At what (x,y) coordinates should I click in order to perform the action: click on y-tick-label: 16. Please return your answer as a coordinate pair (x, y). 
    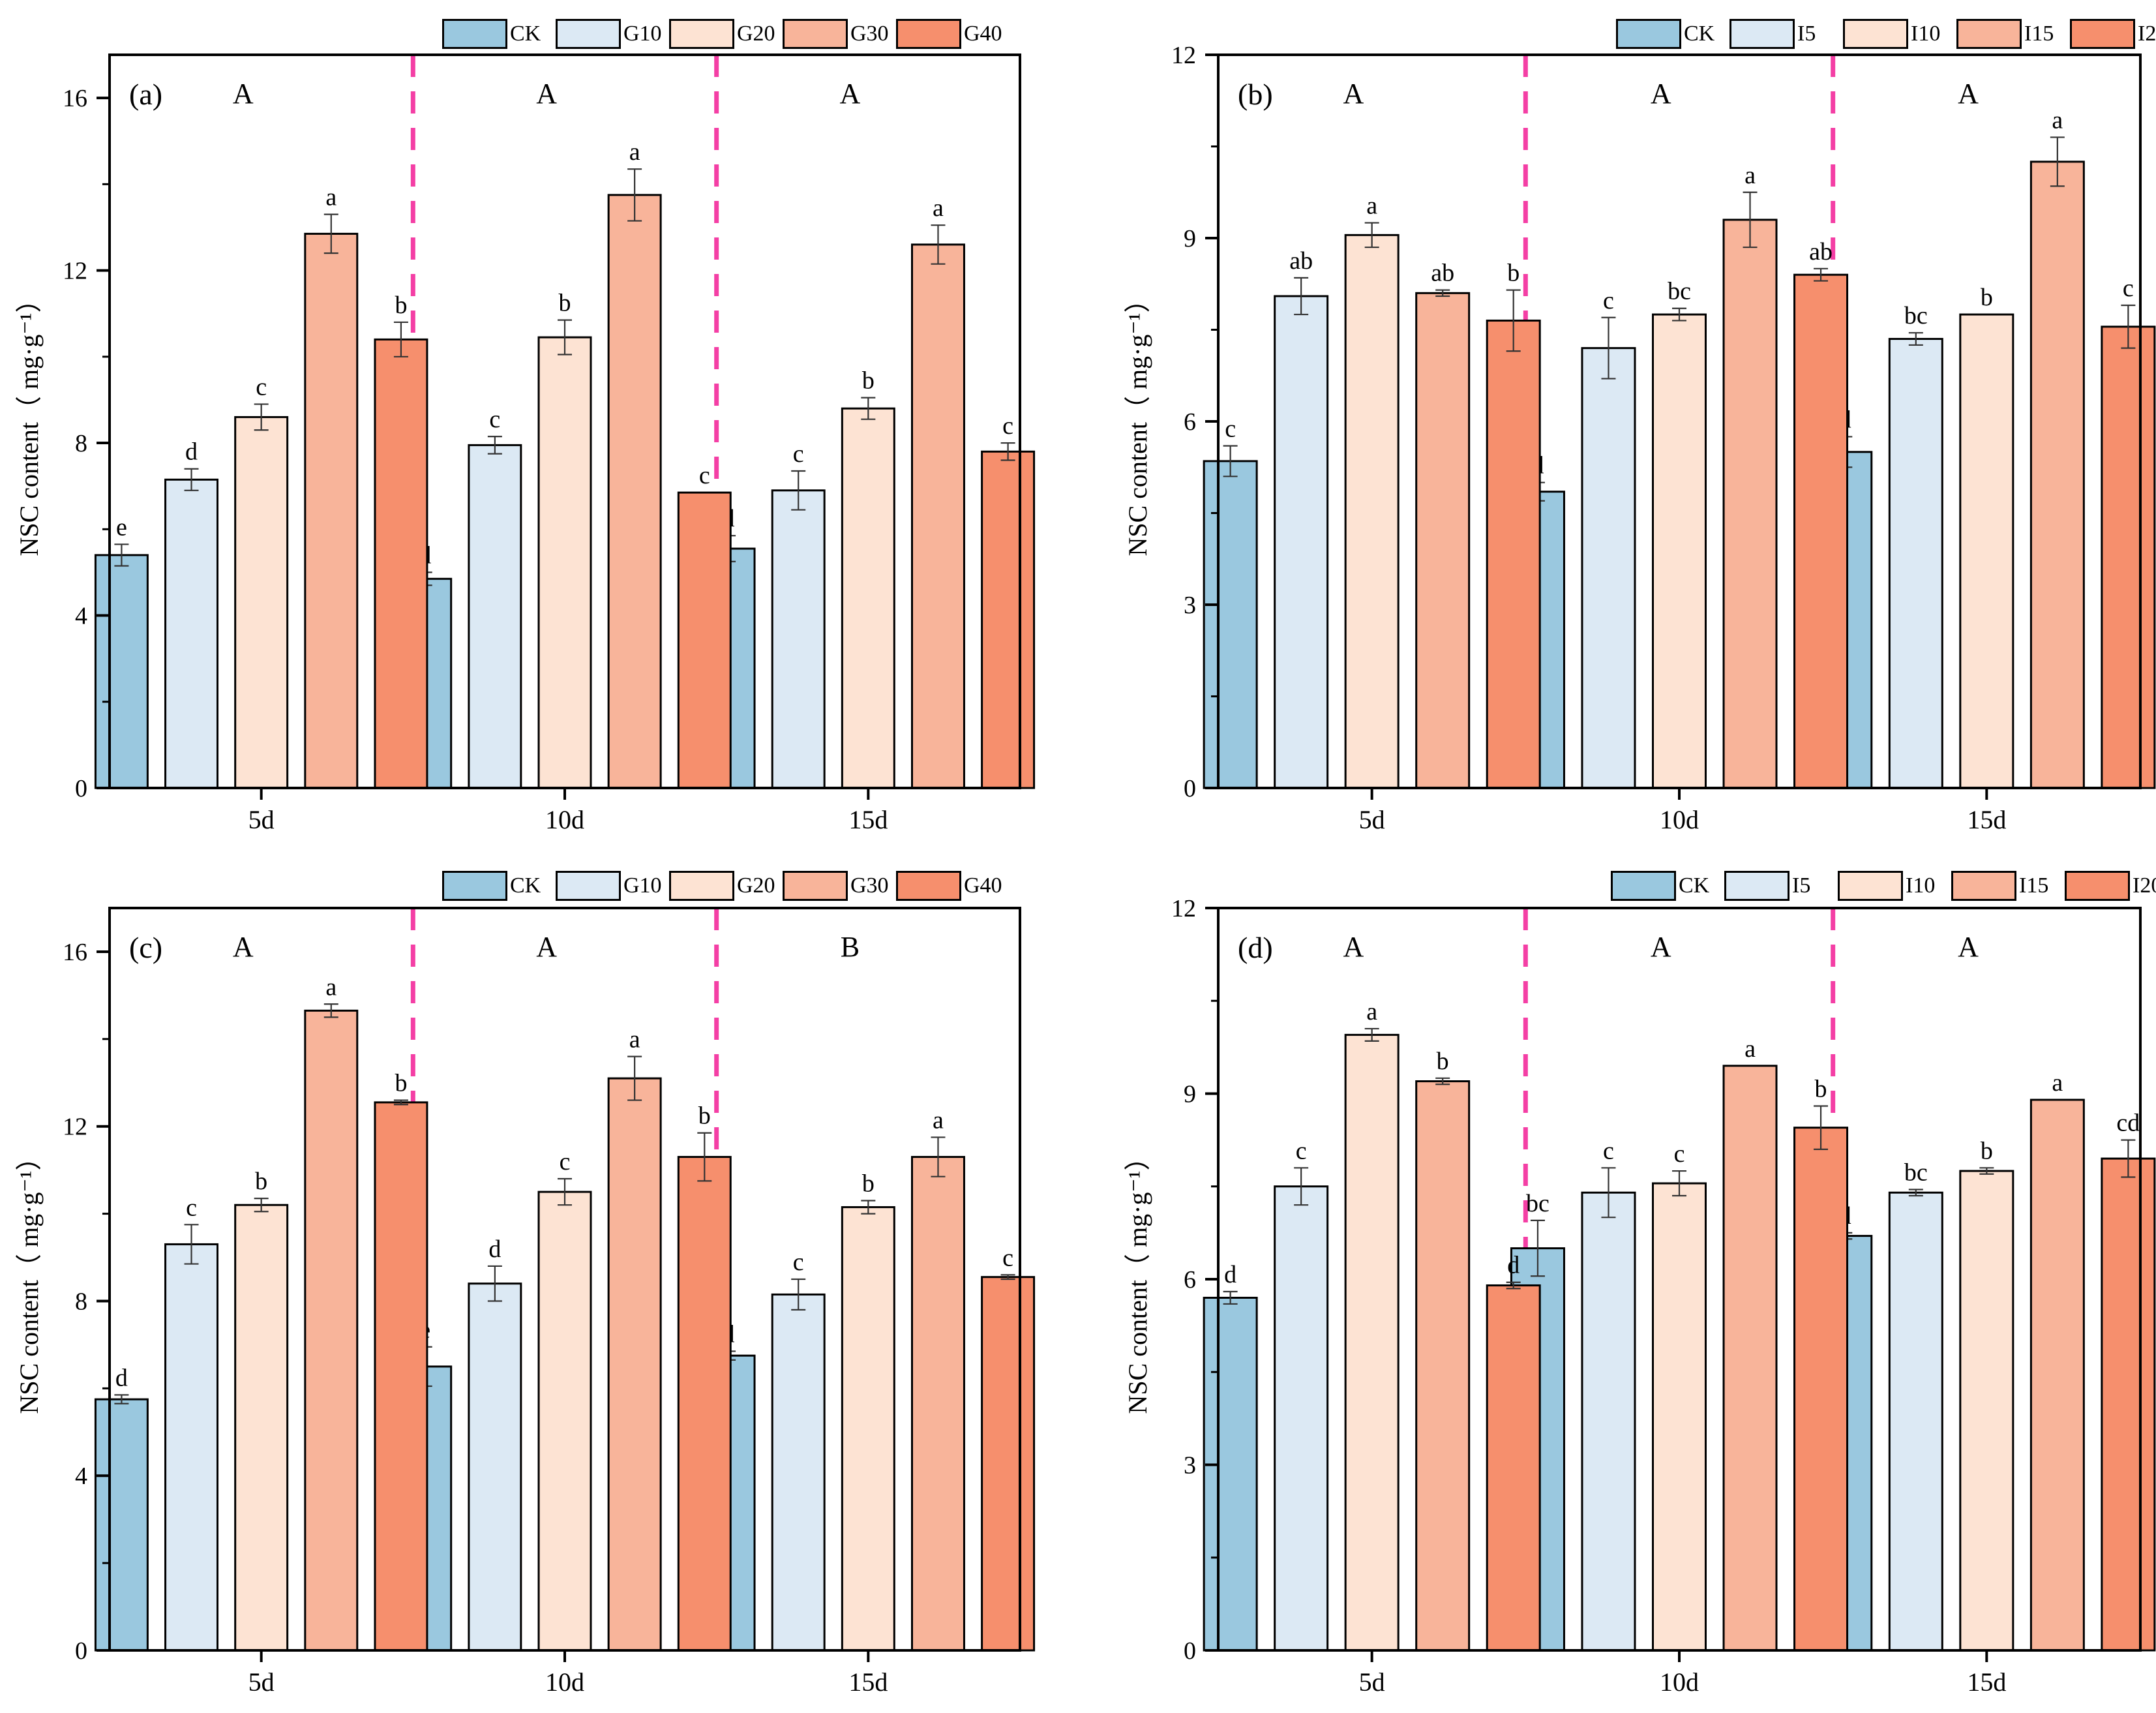
    Looking at the image, I should click on (75, 952).